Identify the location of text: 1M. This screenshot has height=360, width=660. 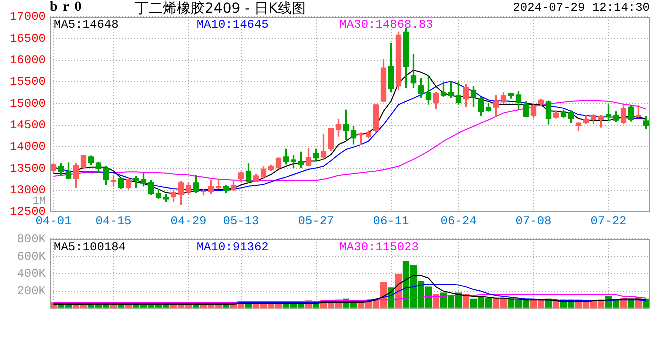
(39, 202).